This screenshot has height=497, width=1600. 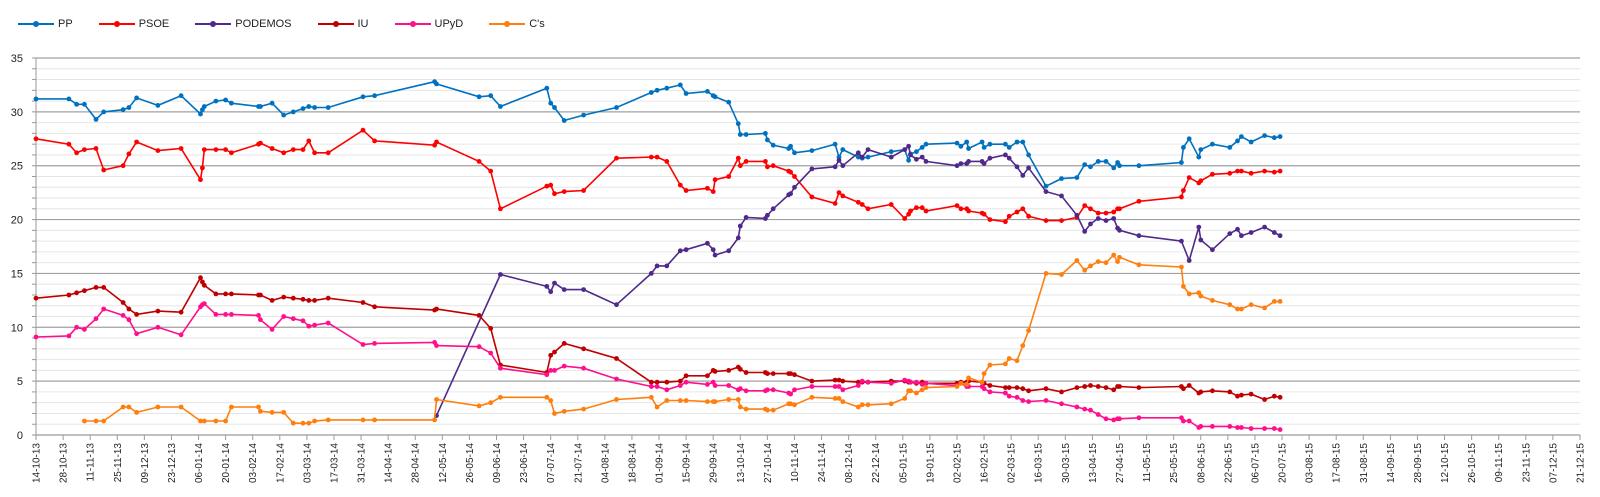 I want to click on x-tick-label: 14-10-13, so click(x=37, y=463).